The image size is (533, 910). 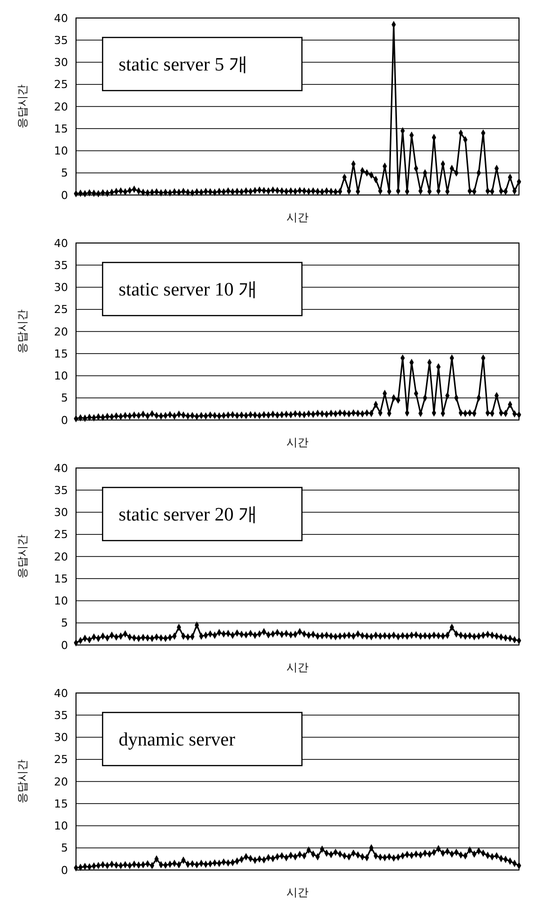 I want to click on text: static server 10 개, so click(x=188, y=290).